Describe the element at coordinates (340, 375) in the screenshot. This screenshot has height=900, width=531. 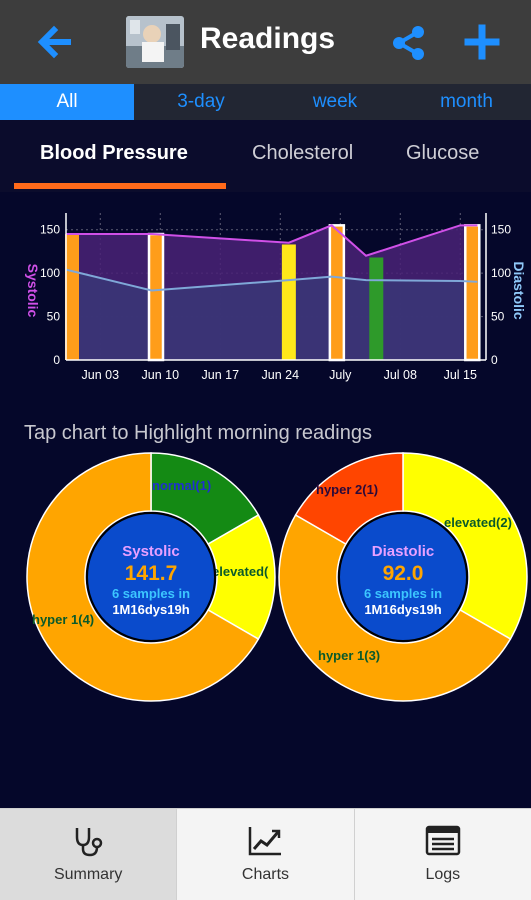
I see `x-tick-4: July` at that location.